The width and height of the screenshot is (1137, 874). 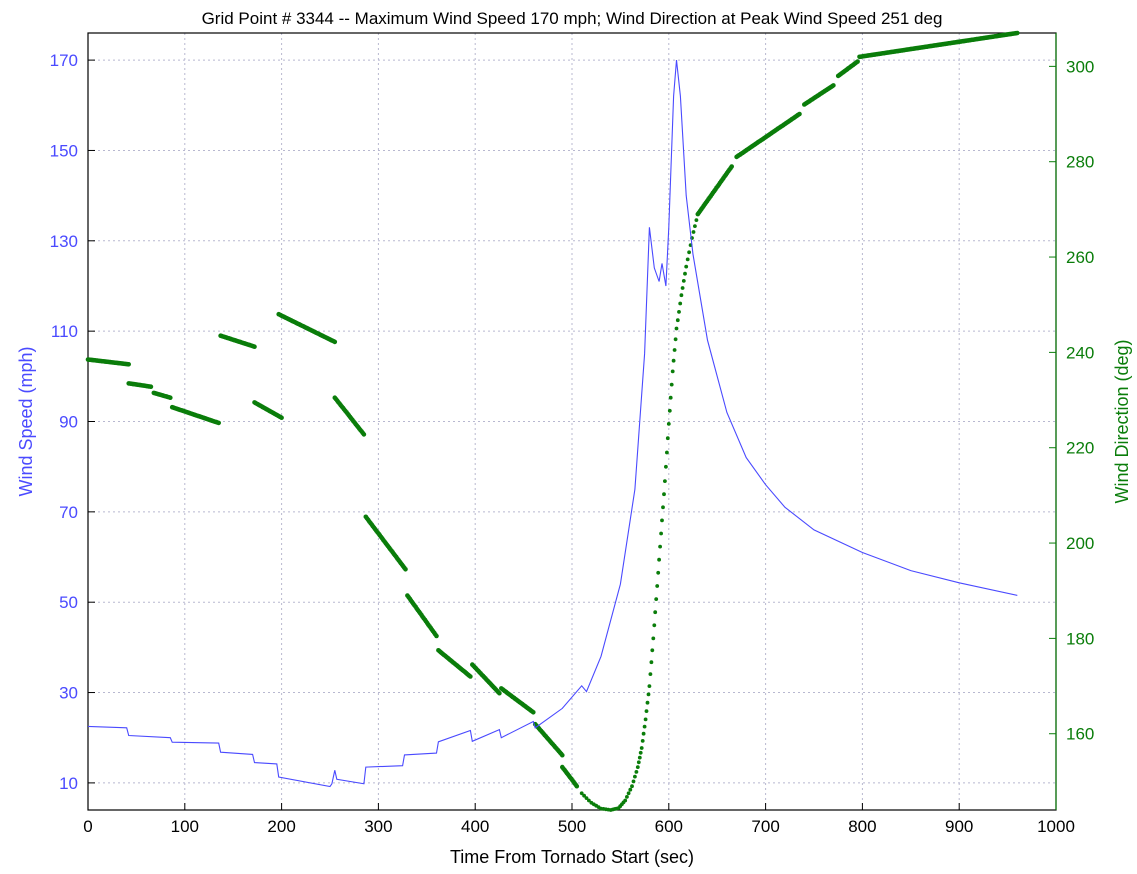 What do you see at coordinates (1080, 66) in the screenshot?
I see `y-right-tick-label: 300` at bounding box center [1080, 66].